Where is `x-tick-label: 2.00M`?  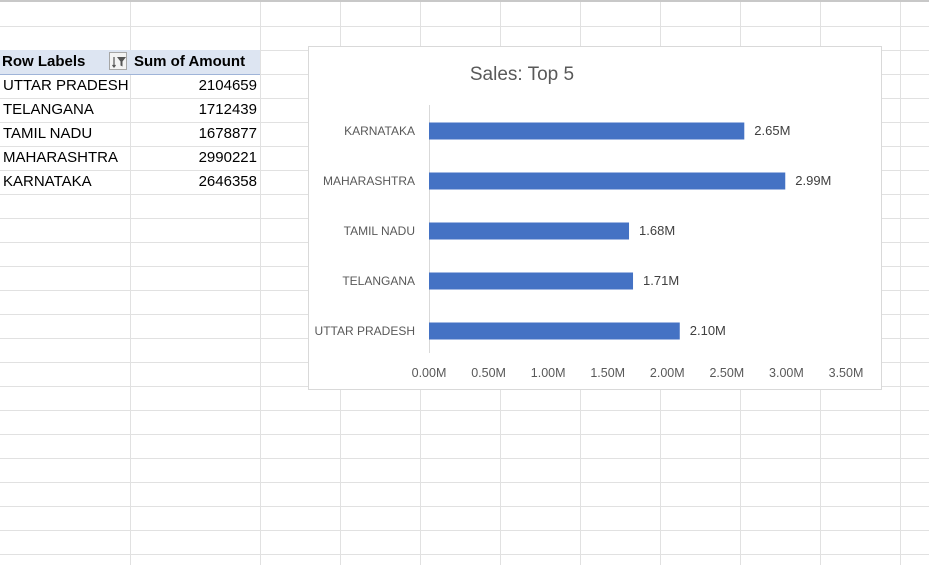 x-tick-label: 2.00M is located at coordinates (667, 373).